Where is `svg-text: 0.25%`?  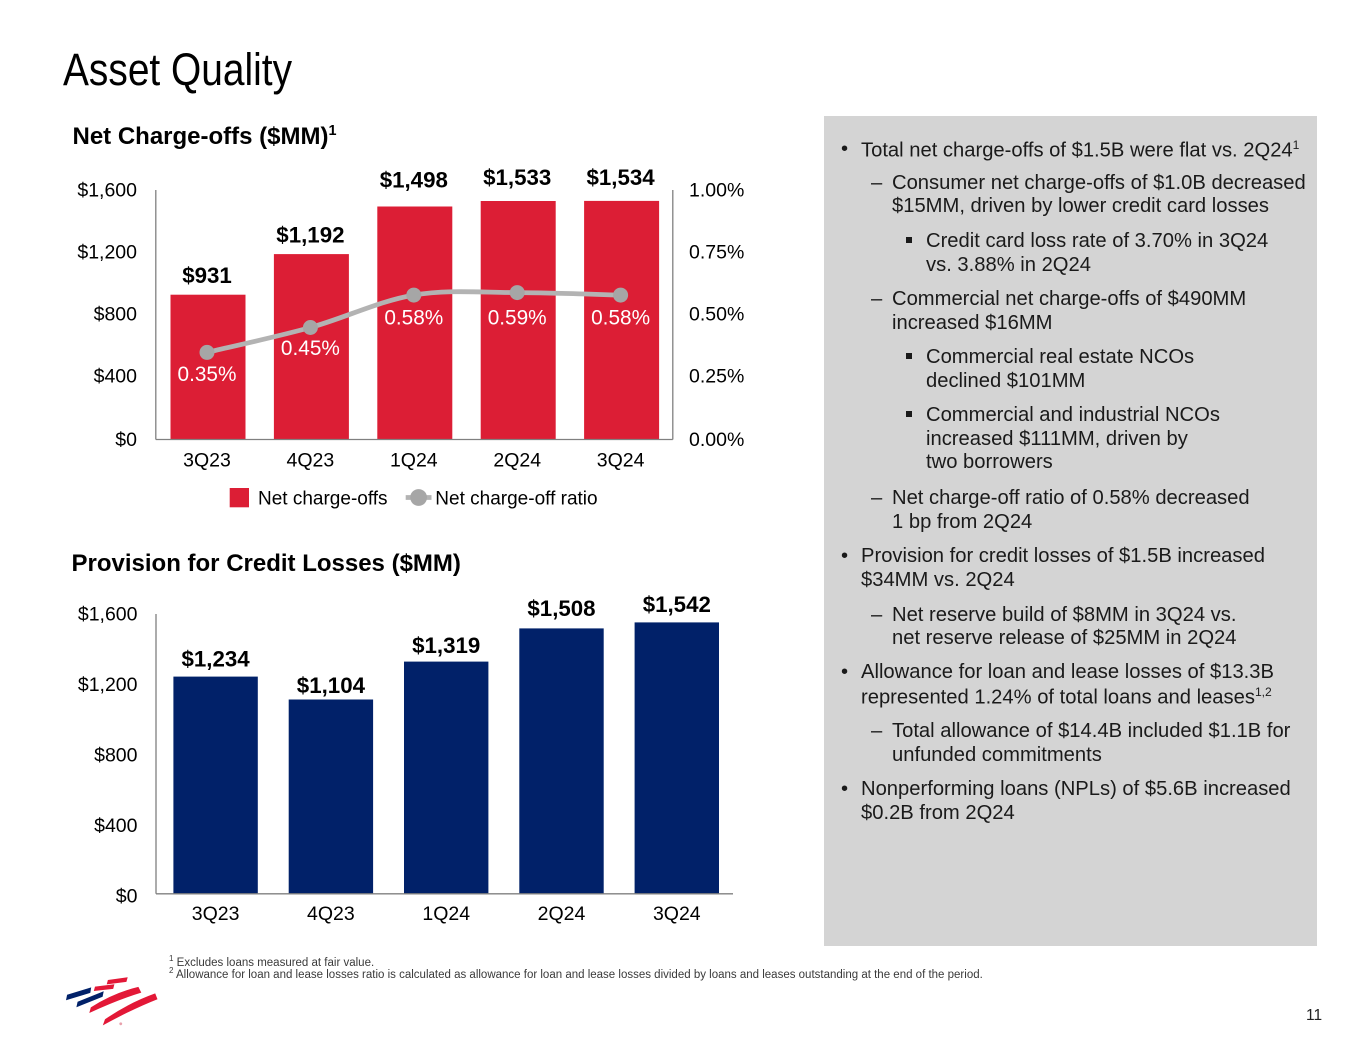 svg-text: 0.25% is located at coordinates (716, 377).